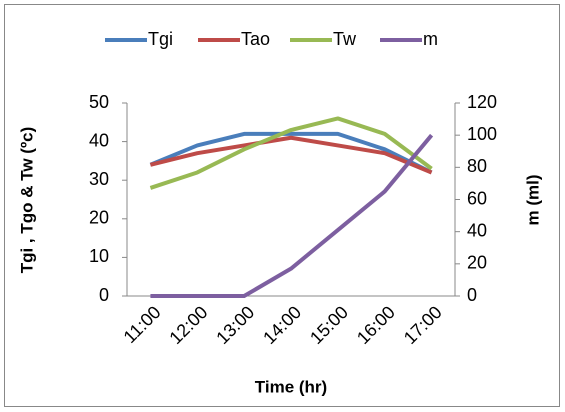 The width and height of the screenshot is (565, 412). What do you see at coordinates (477, 198) in the screenshot?
I see `y2-tick-label: 60` at bounding box center [477, 198].